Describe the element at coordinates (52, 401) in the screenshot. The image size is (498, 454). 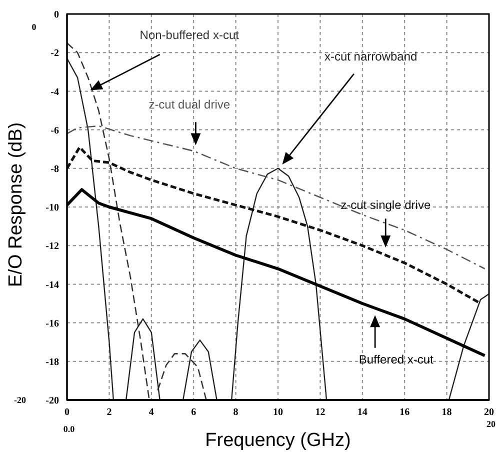
I see `y-tick-label: -20` at that location.